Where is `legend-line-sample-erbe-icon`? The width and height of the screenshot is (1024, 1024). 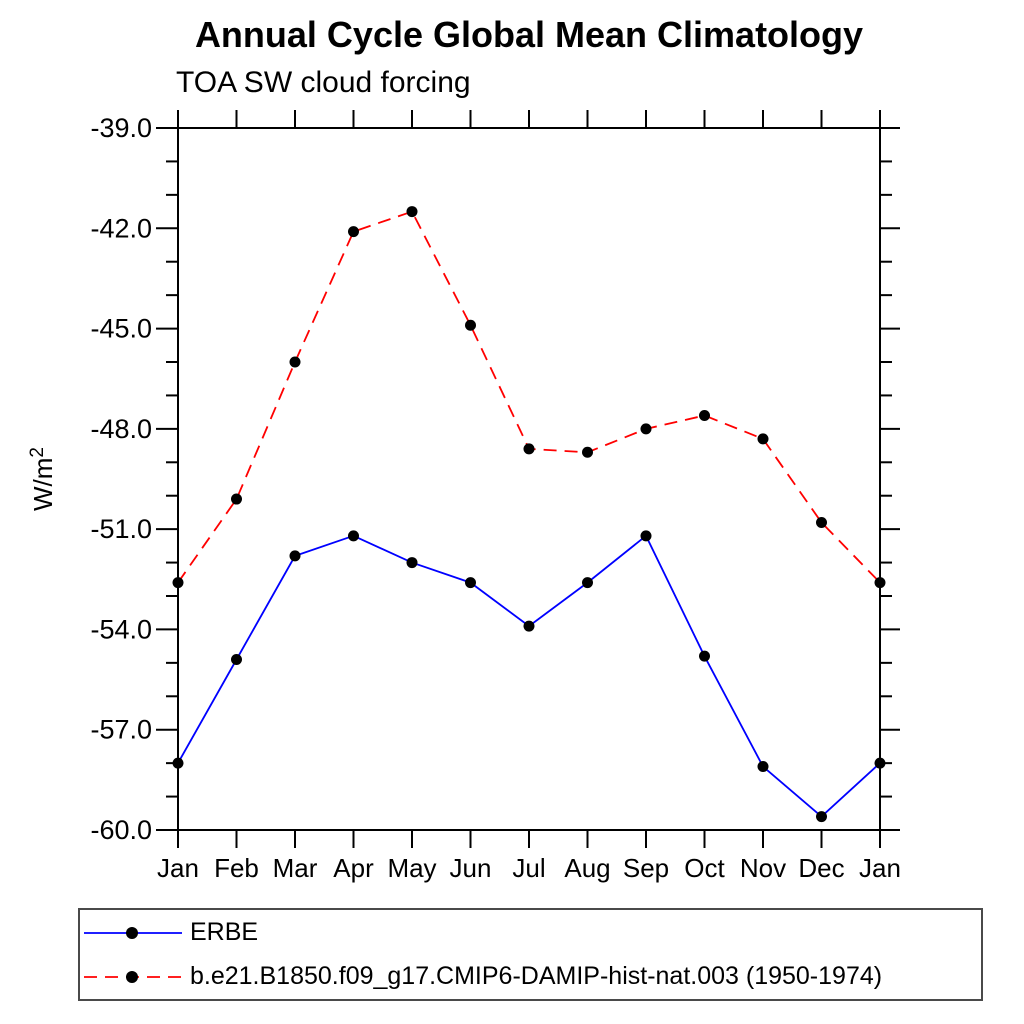
legend-line-sample-erbe-icon is located at coordinates (133, 932).